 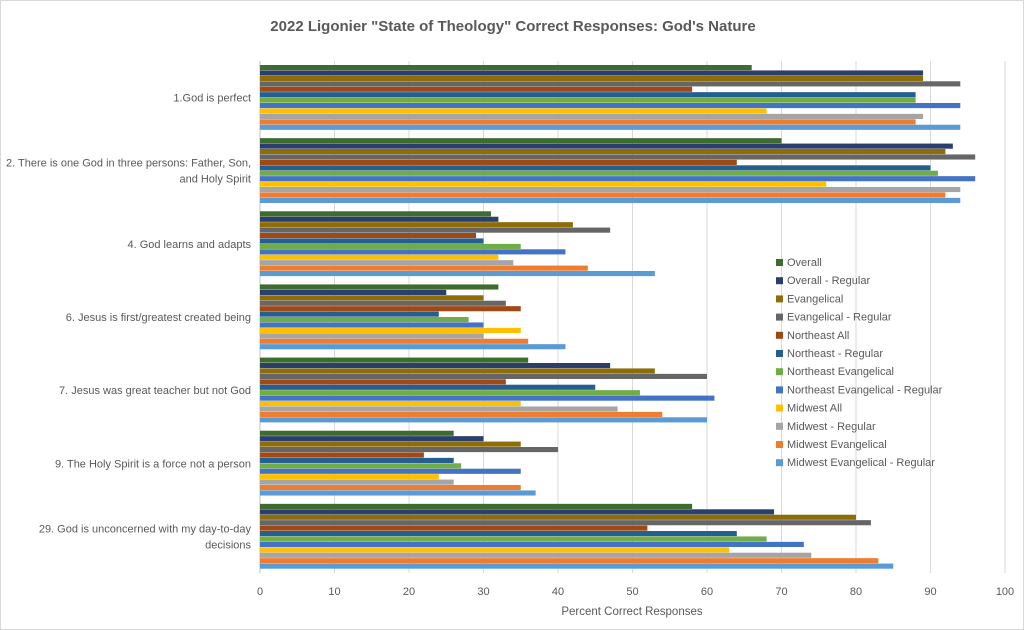 What do you see at coordinates (483, 592) in the screenshot?
I see `x-tick-label: 30` at bounding box center [483, 592].